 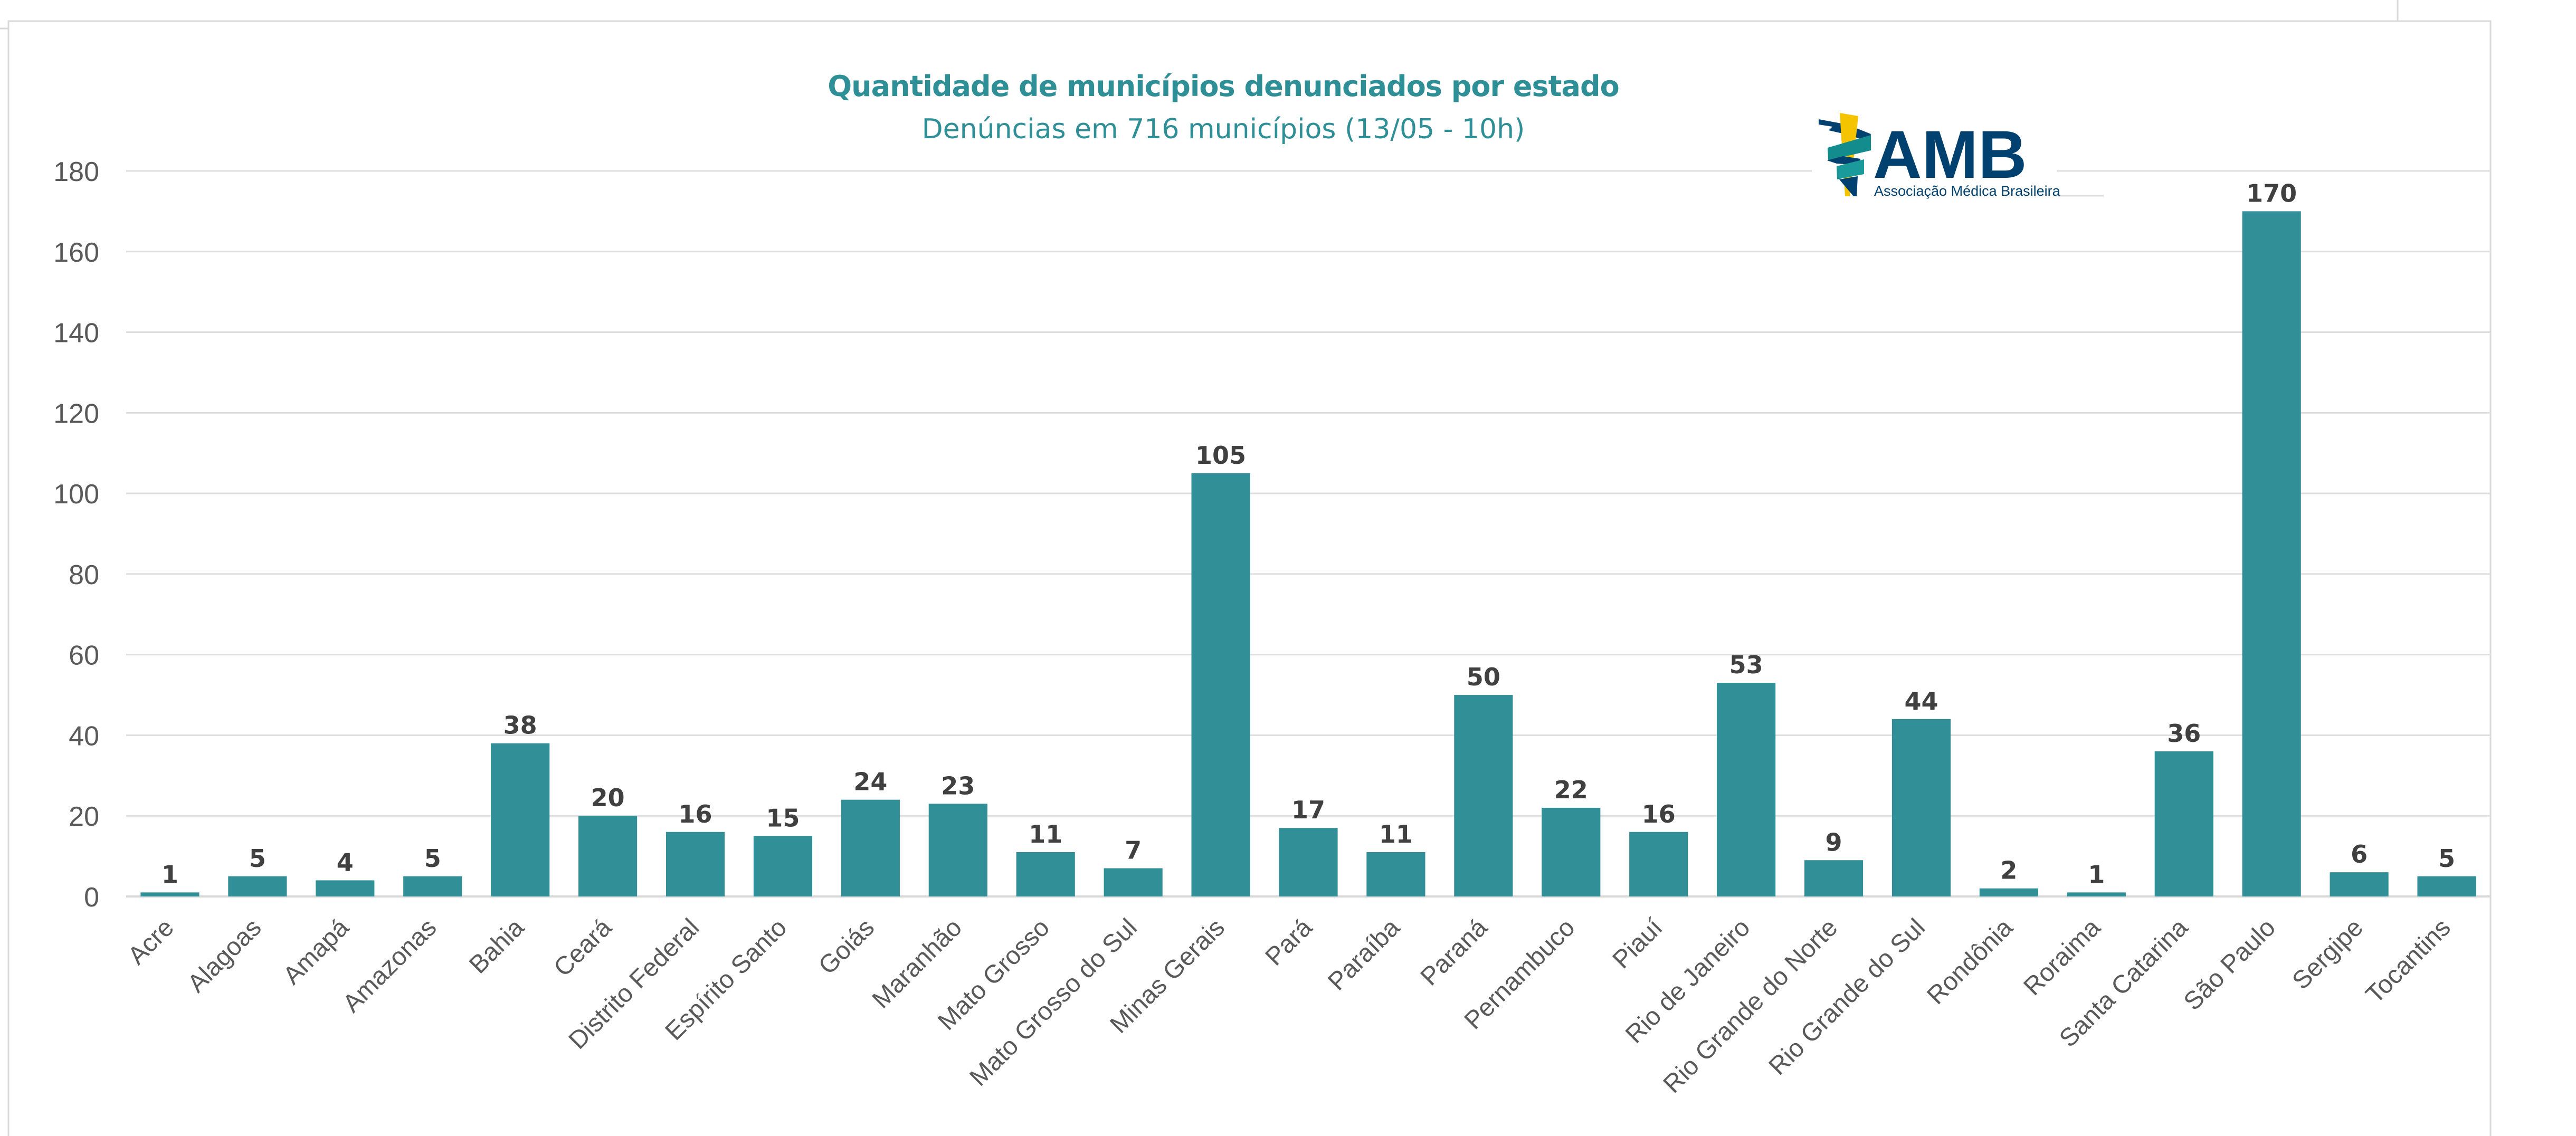 What do you see at coordinates (1220, 455) in the screenshot?
I see `data-label: 105` at bounding box center [1220, 455].